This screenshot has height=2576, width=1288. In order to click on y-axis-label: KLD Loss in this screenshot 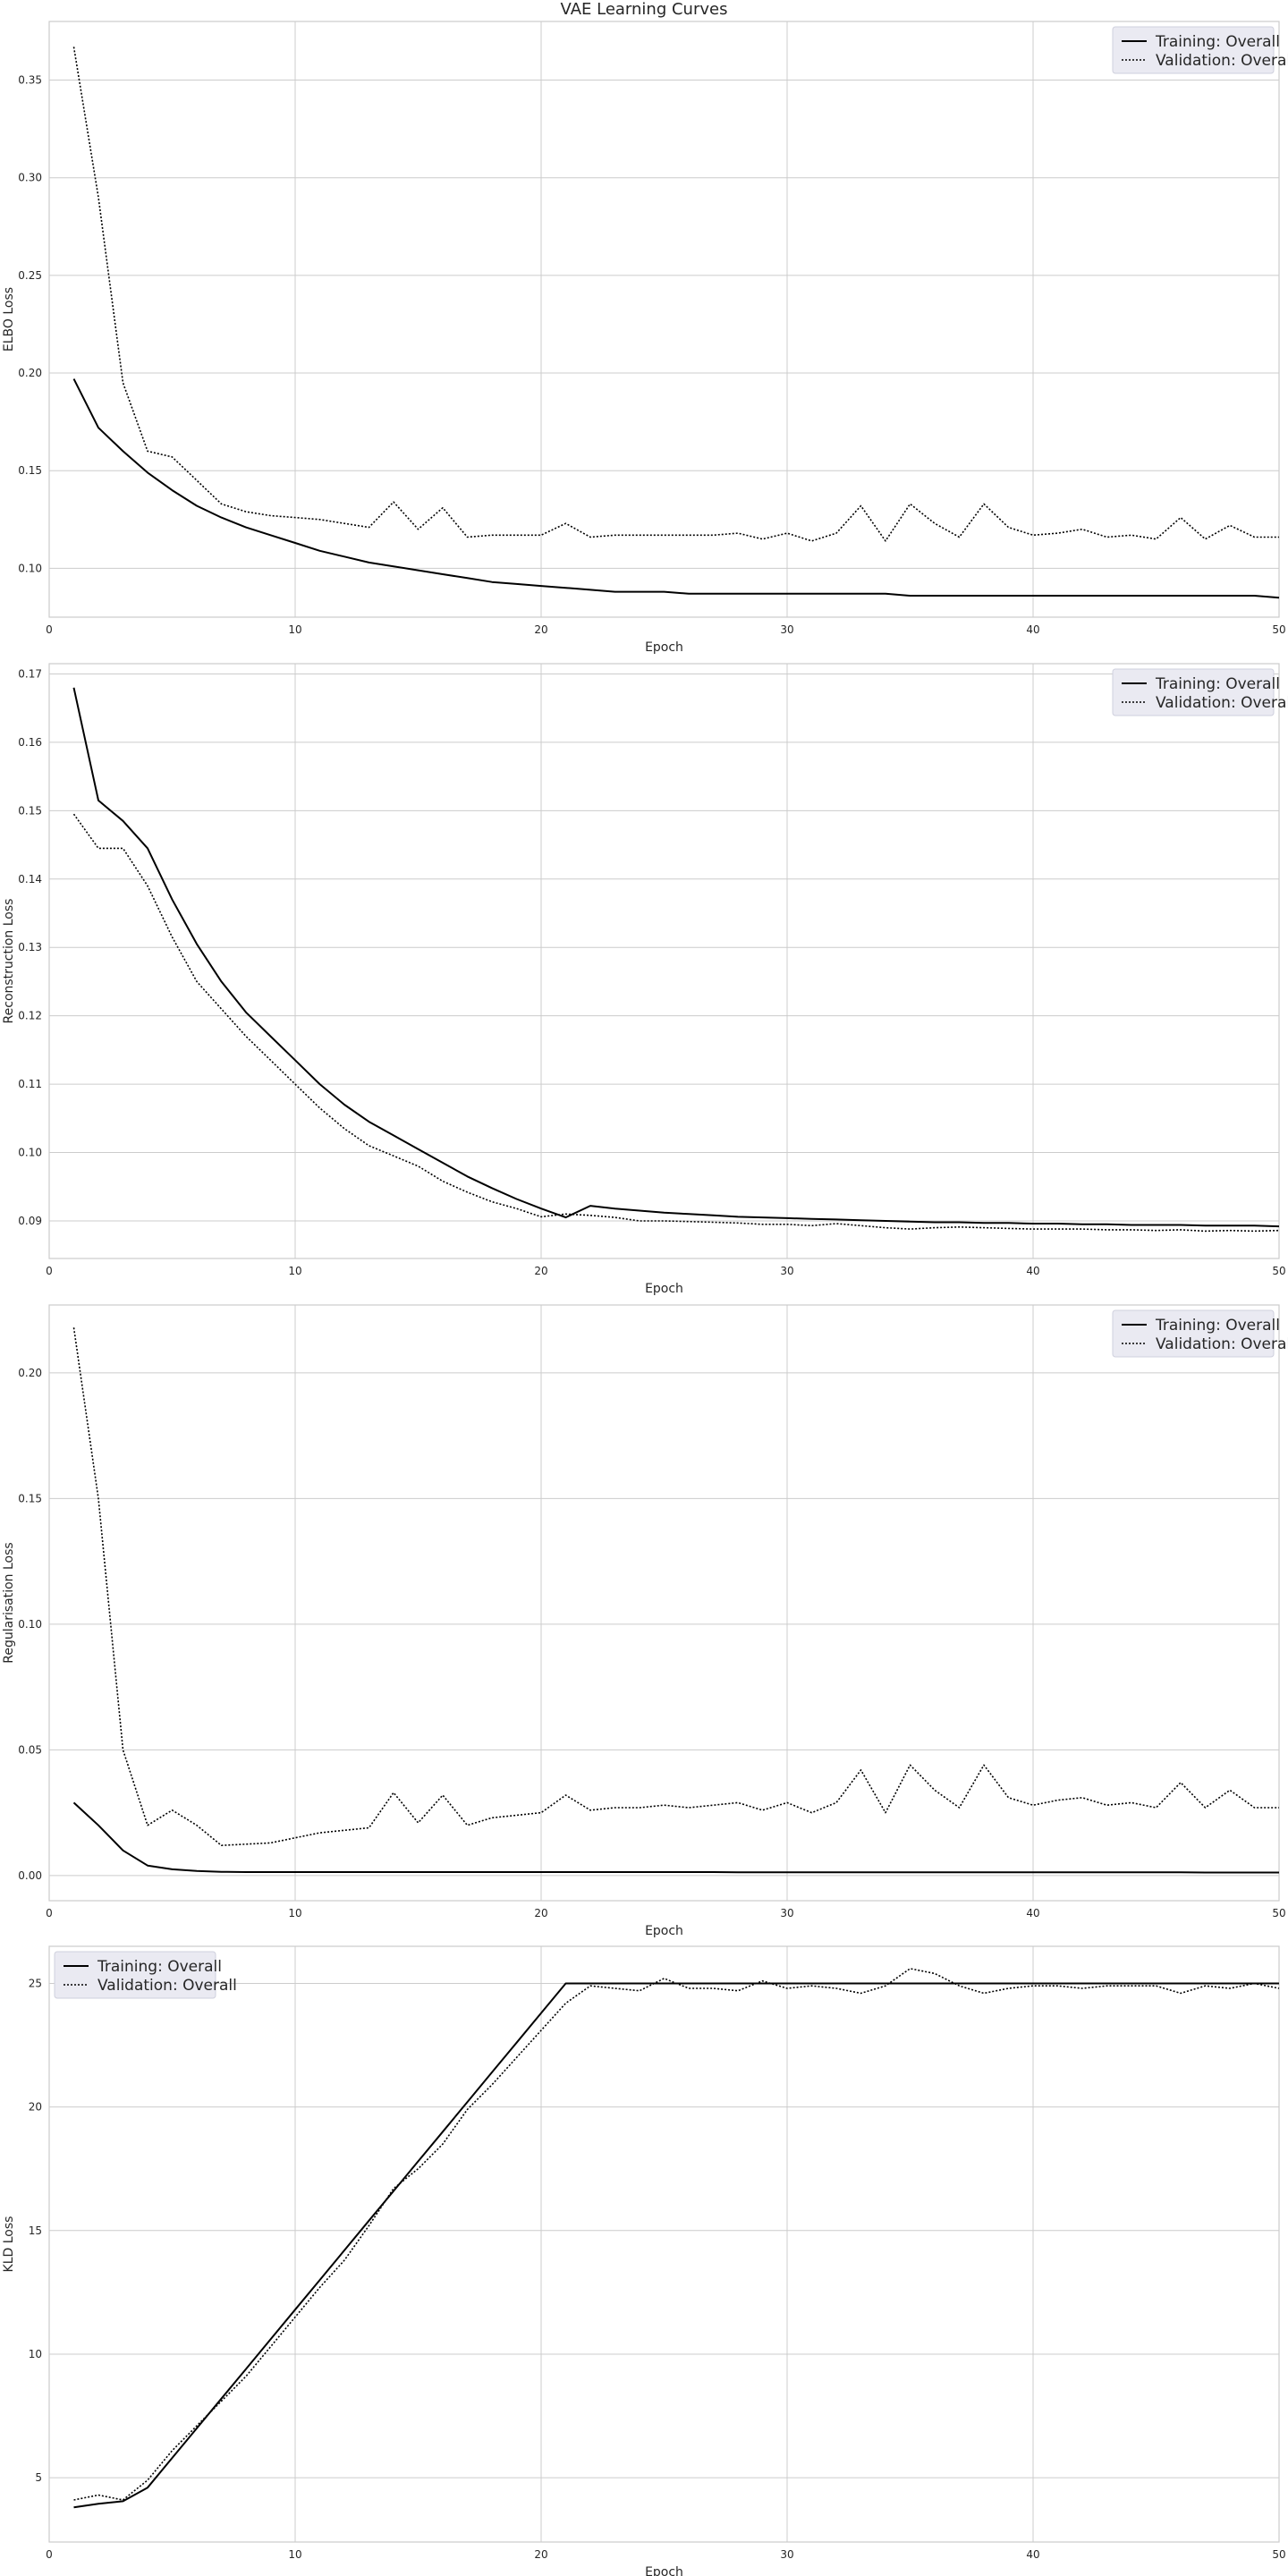, I will do `click(9, 2244)`.